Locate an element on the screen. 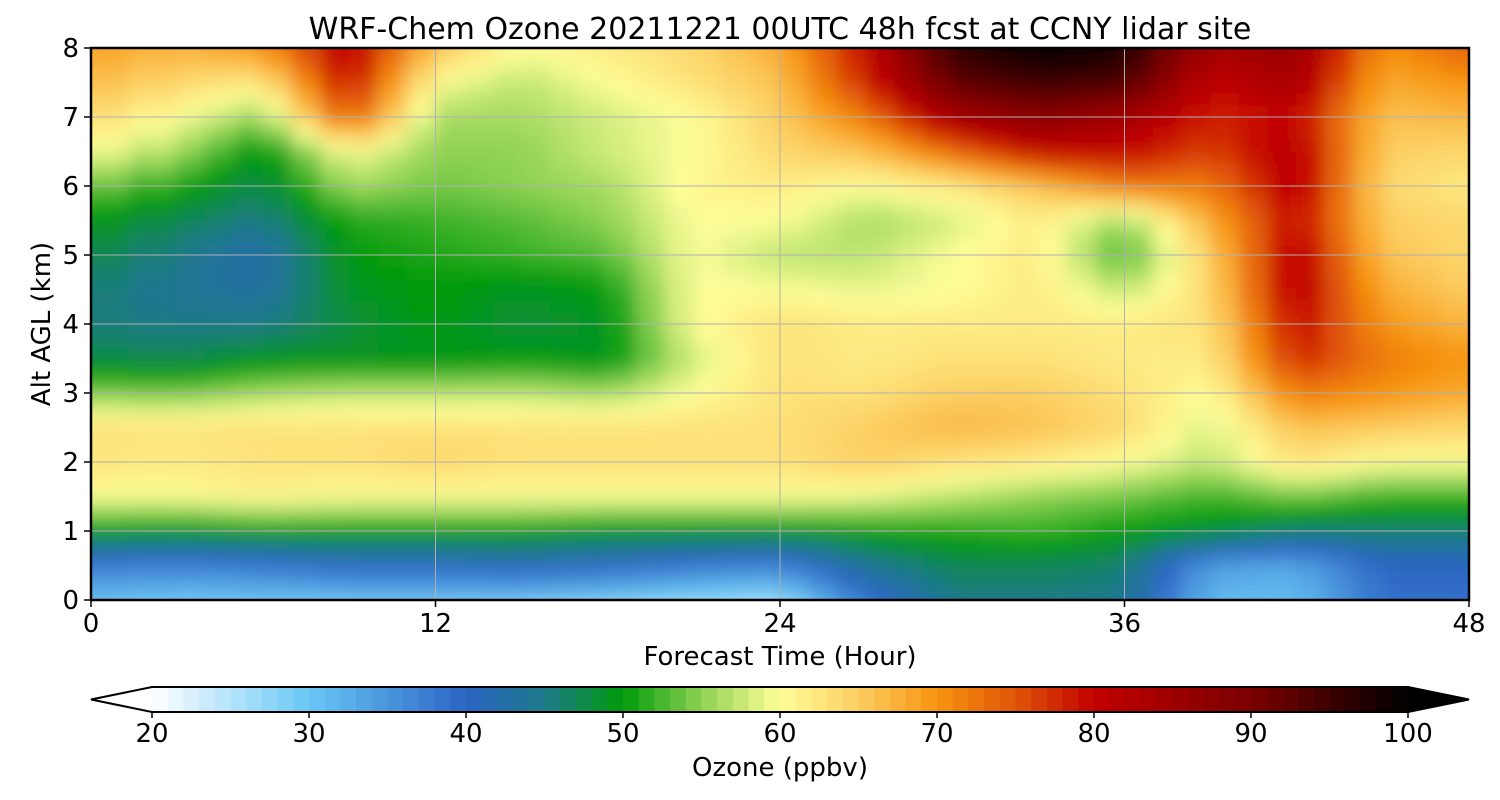 The width and height of the screenshot is (1500, 800). colorbar-segment is located at coordinates (301, 699).